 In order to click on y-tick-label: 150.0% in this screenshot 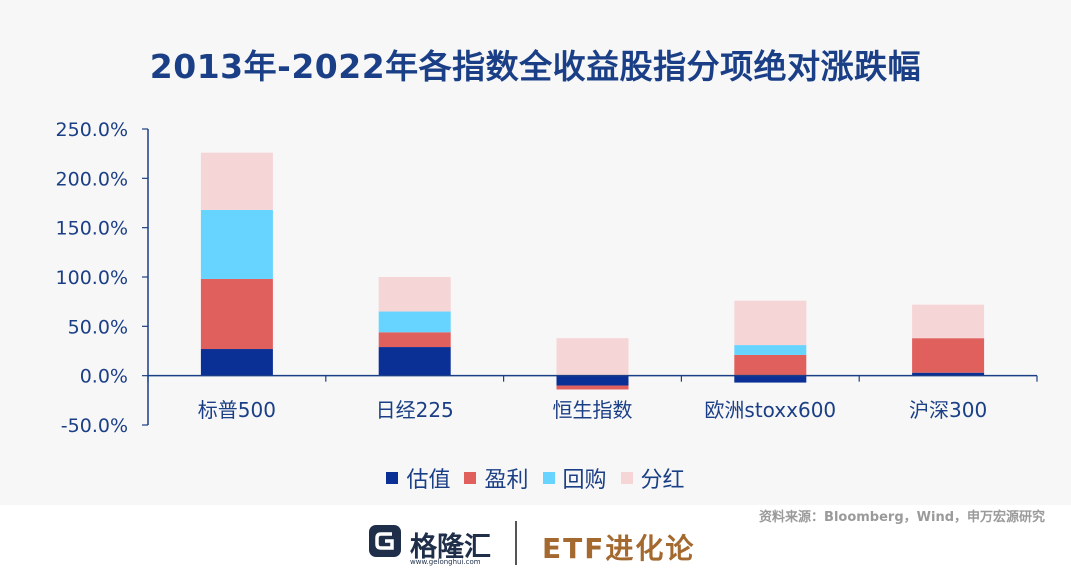, I will do `click(92, 229)`.